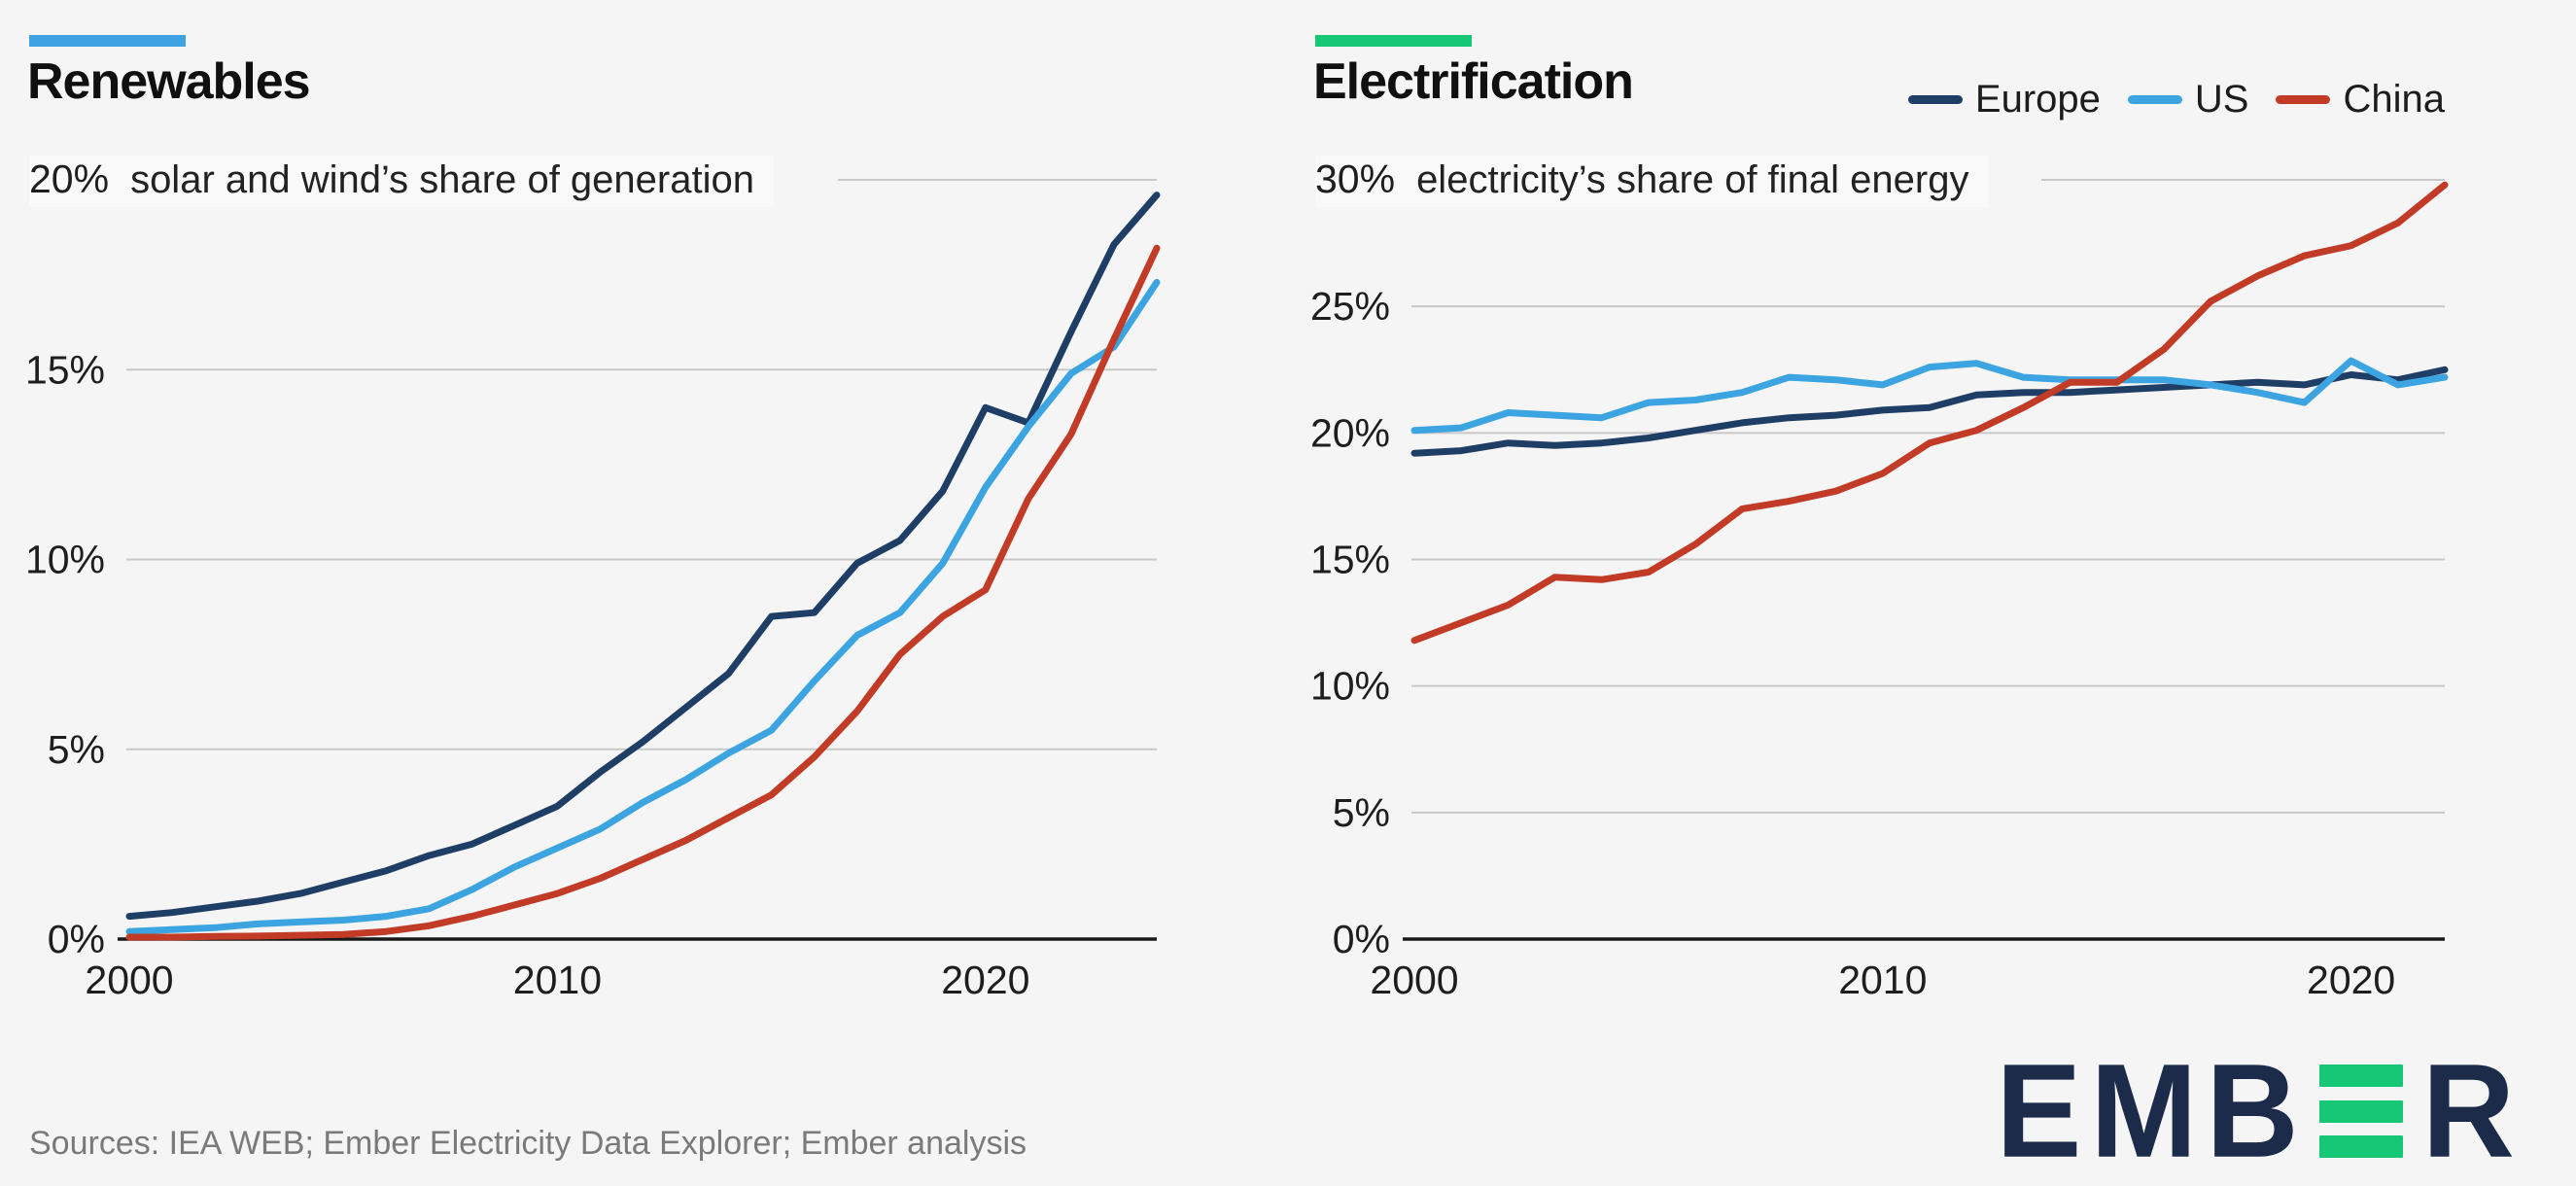 The image size is (2576, 1186). I want to click on renewables-x-label-2010: 2010, so click(557, 980).